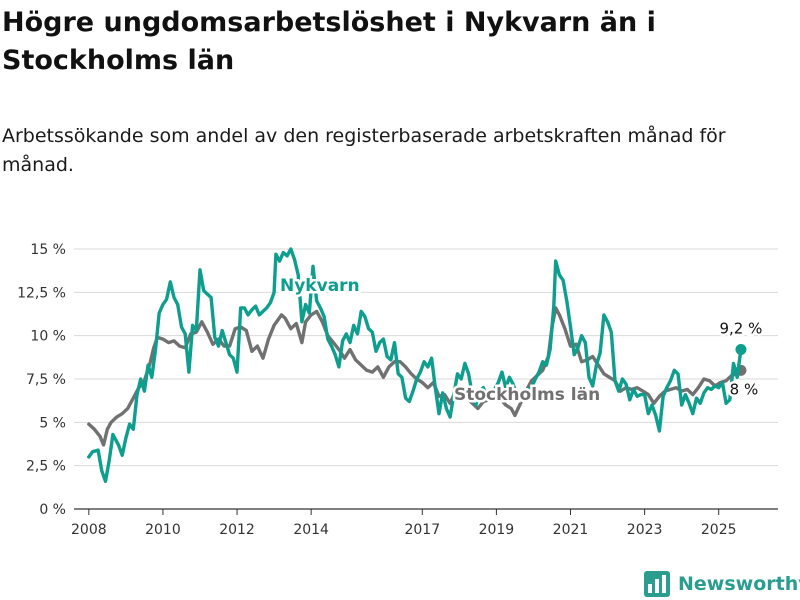  Describe the element at coordinates (719, 530) in the screenshot. I see `x-tick-label: 2025` at that location.